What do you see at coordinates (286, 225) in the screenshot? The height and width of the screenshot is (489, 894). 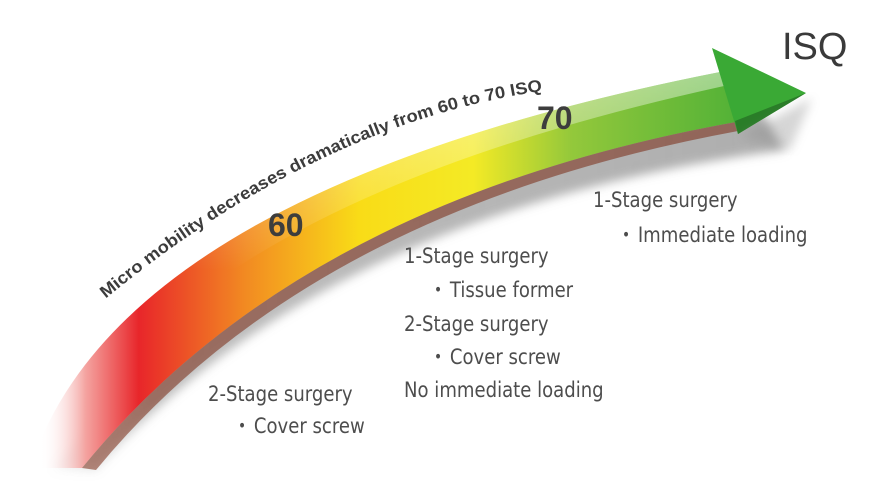 I see `marker-60: 60` at bounding box center [286, 225].